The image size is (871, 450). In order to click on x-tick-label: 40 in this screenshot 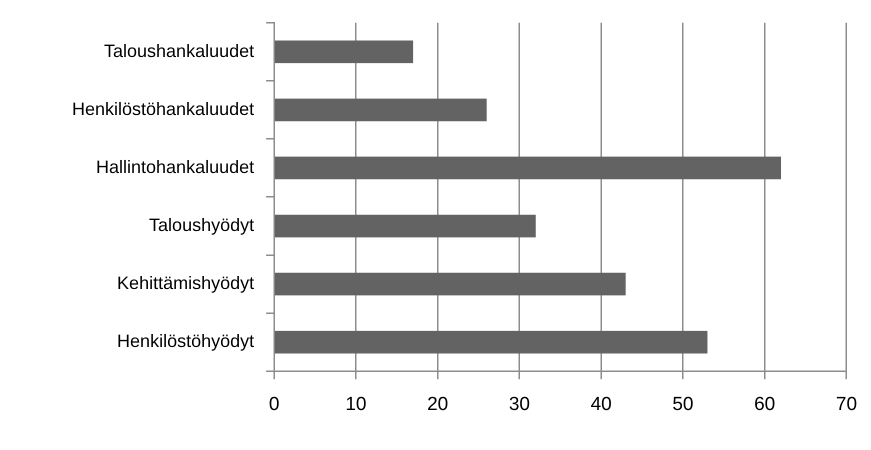, I will do `click(601, 404)`.